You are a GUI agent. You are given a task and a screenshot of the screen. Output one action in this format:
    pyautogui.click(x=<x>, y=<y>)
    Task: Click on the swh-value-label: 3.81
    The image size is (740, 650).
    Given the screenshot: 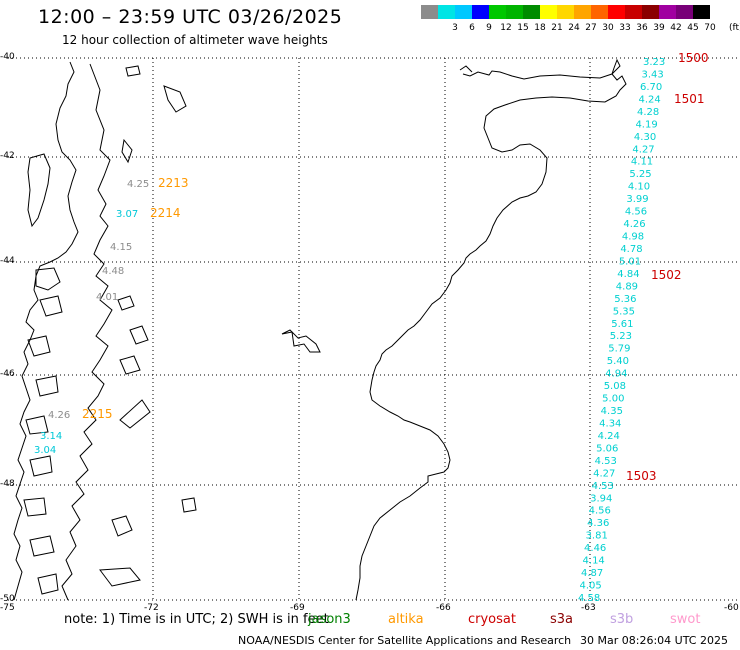 What is the action you would take?
    pyautogui.click(x=597, y=536)
    